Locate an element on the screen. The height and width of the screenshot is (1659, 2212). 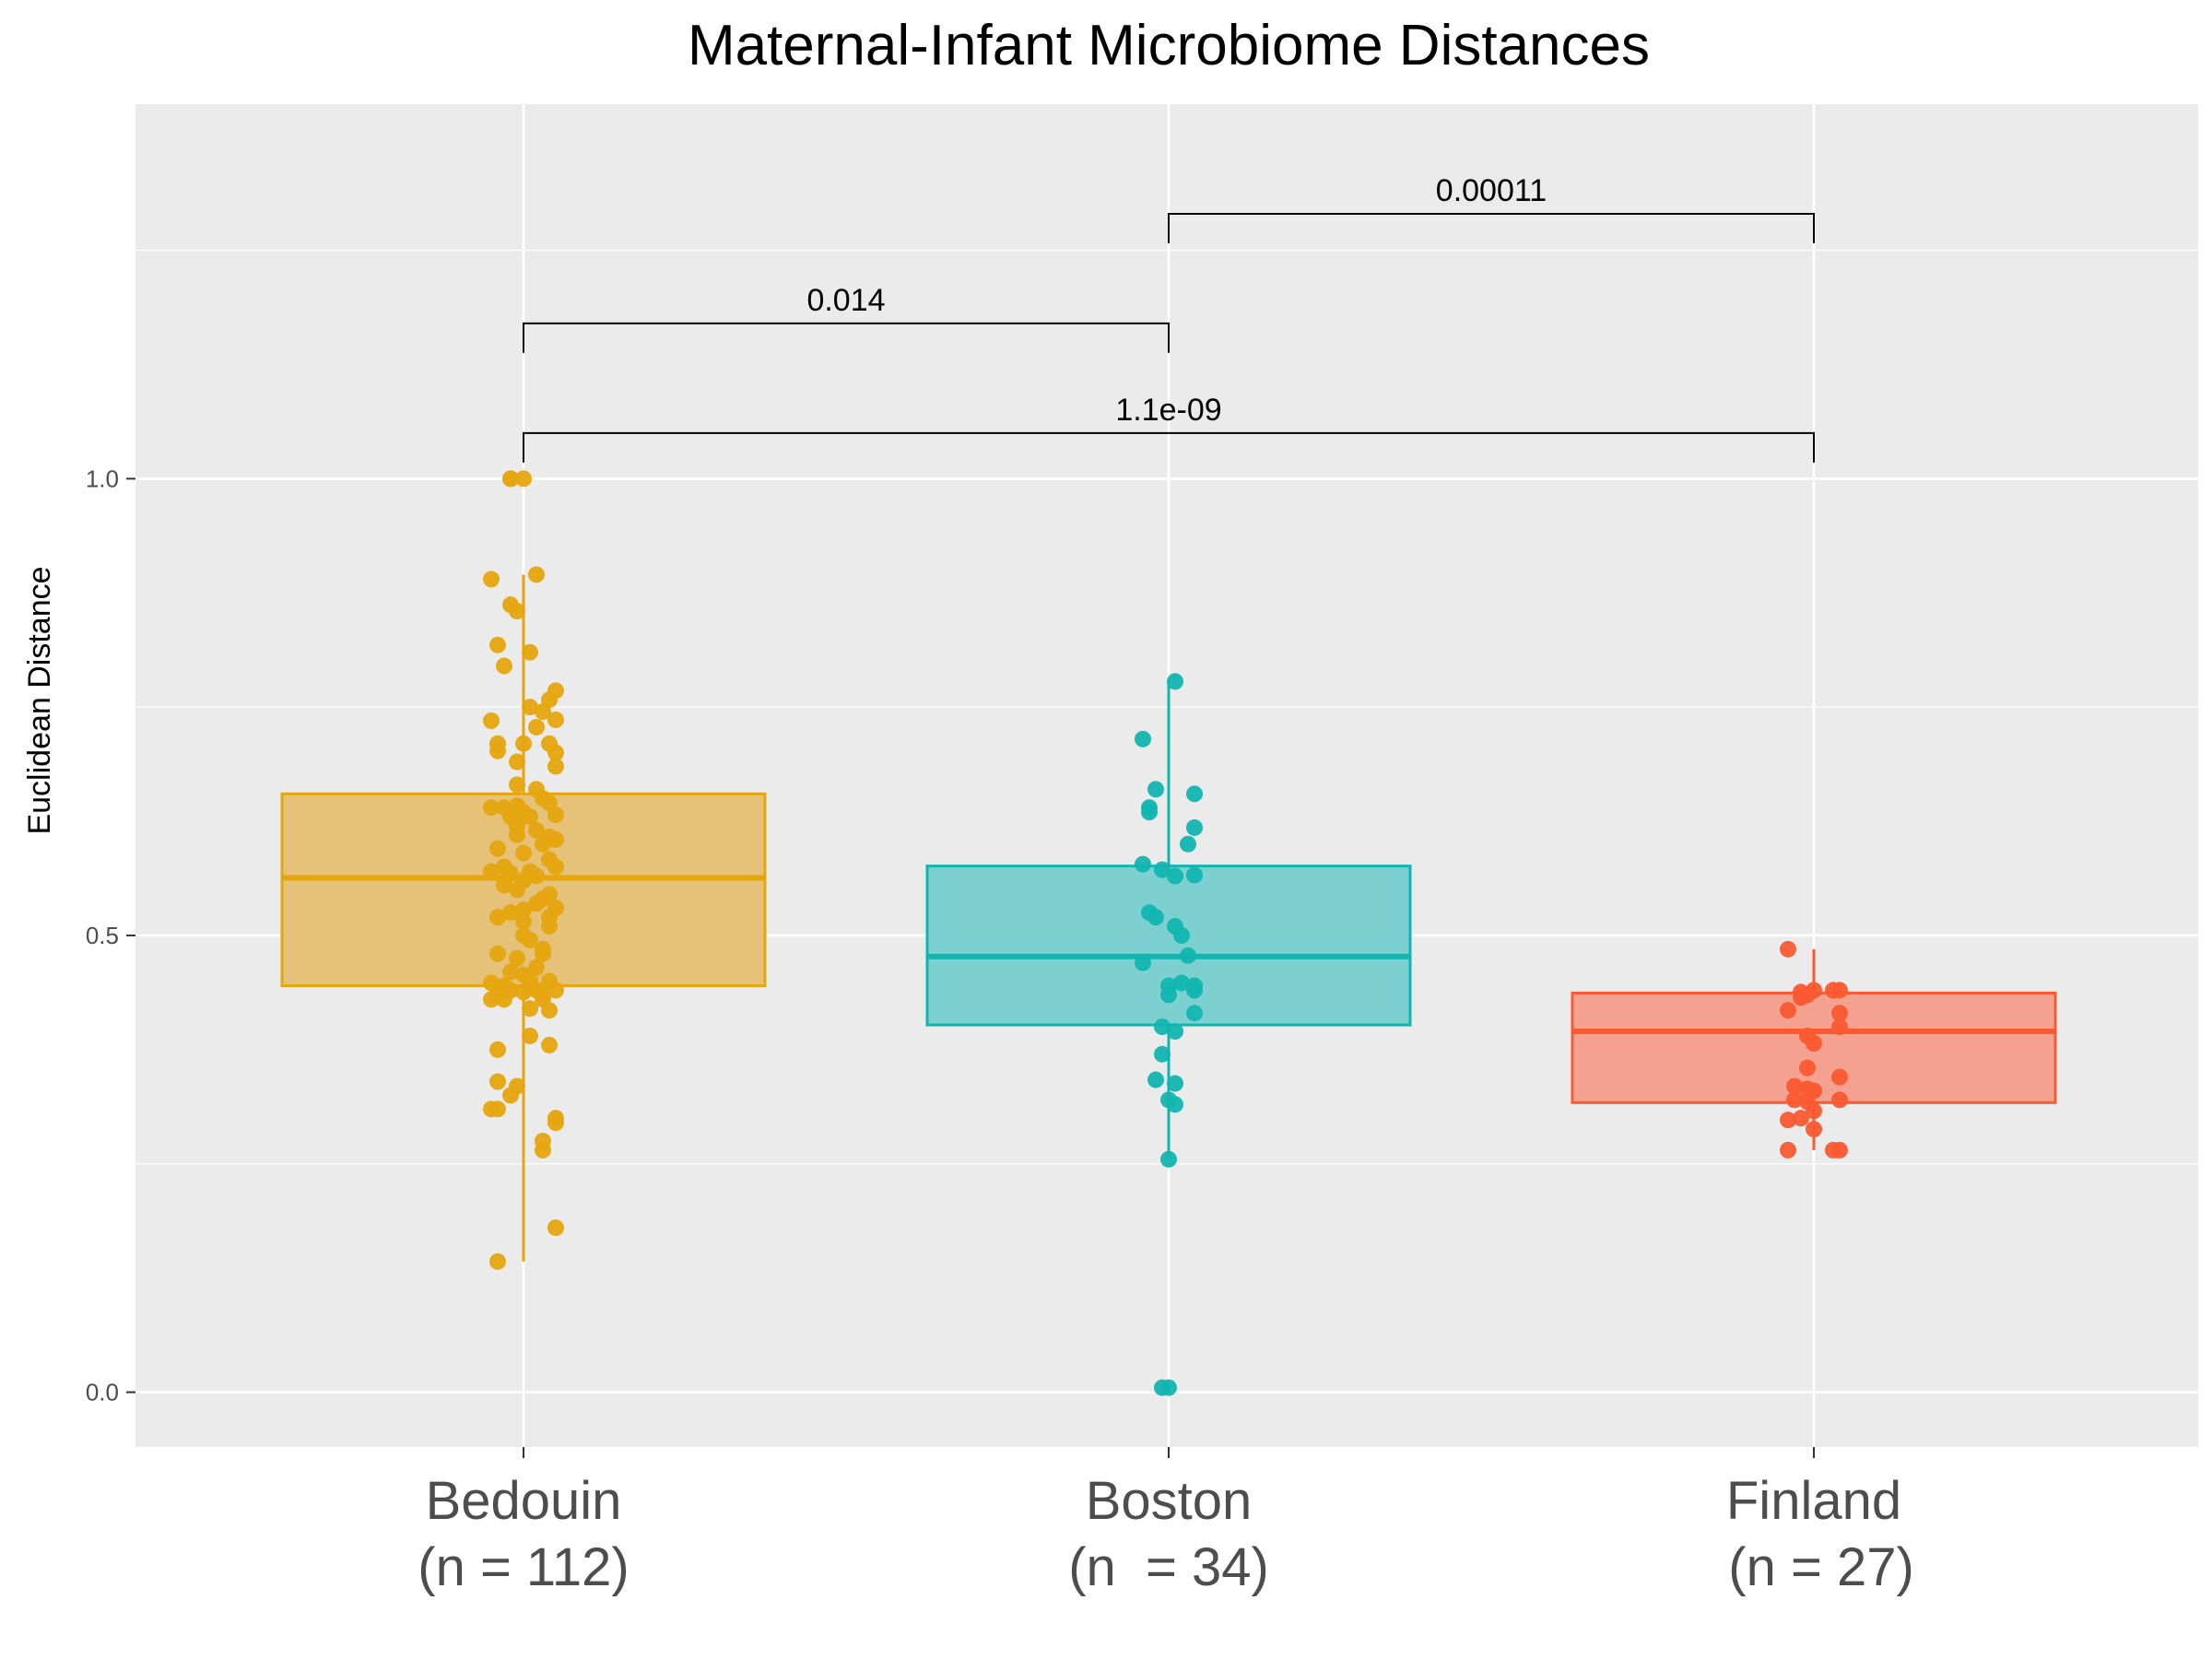
comparison-bracket: 0.014 is located at coordinates (846, 318).